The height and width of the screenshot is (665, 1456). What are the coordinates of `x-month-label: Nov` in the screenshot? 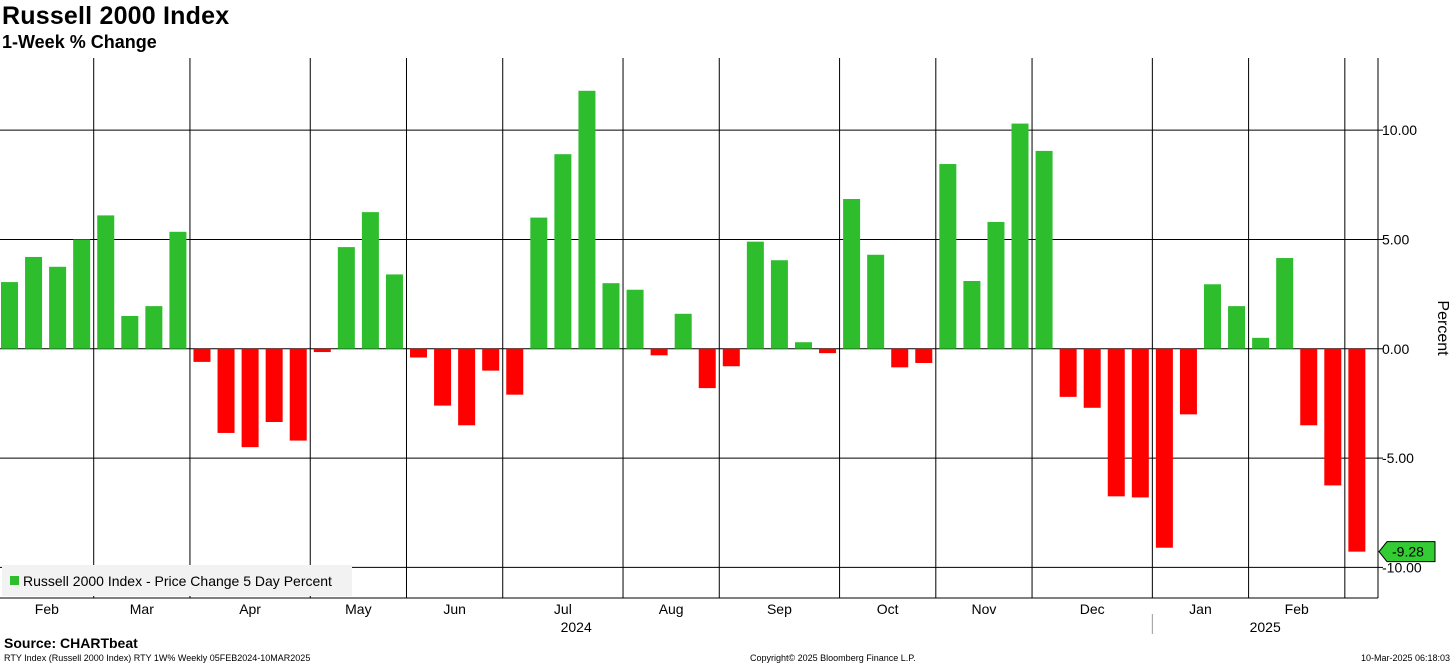 It's located at (983, 609).